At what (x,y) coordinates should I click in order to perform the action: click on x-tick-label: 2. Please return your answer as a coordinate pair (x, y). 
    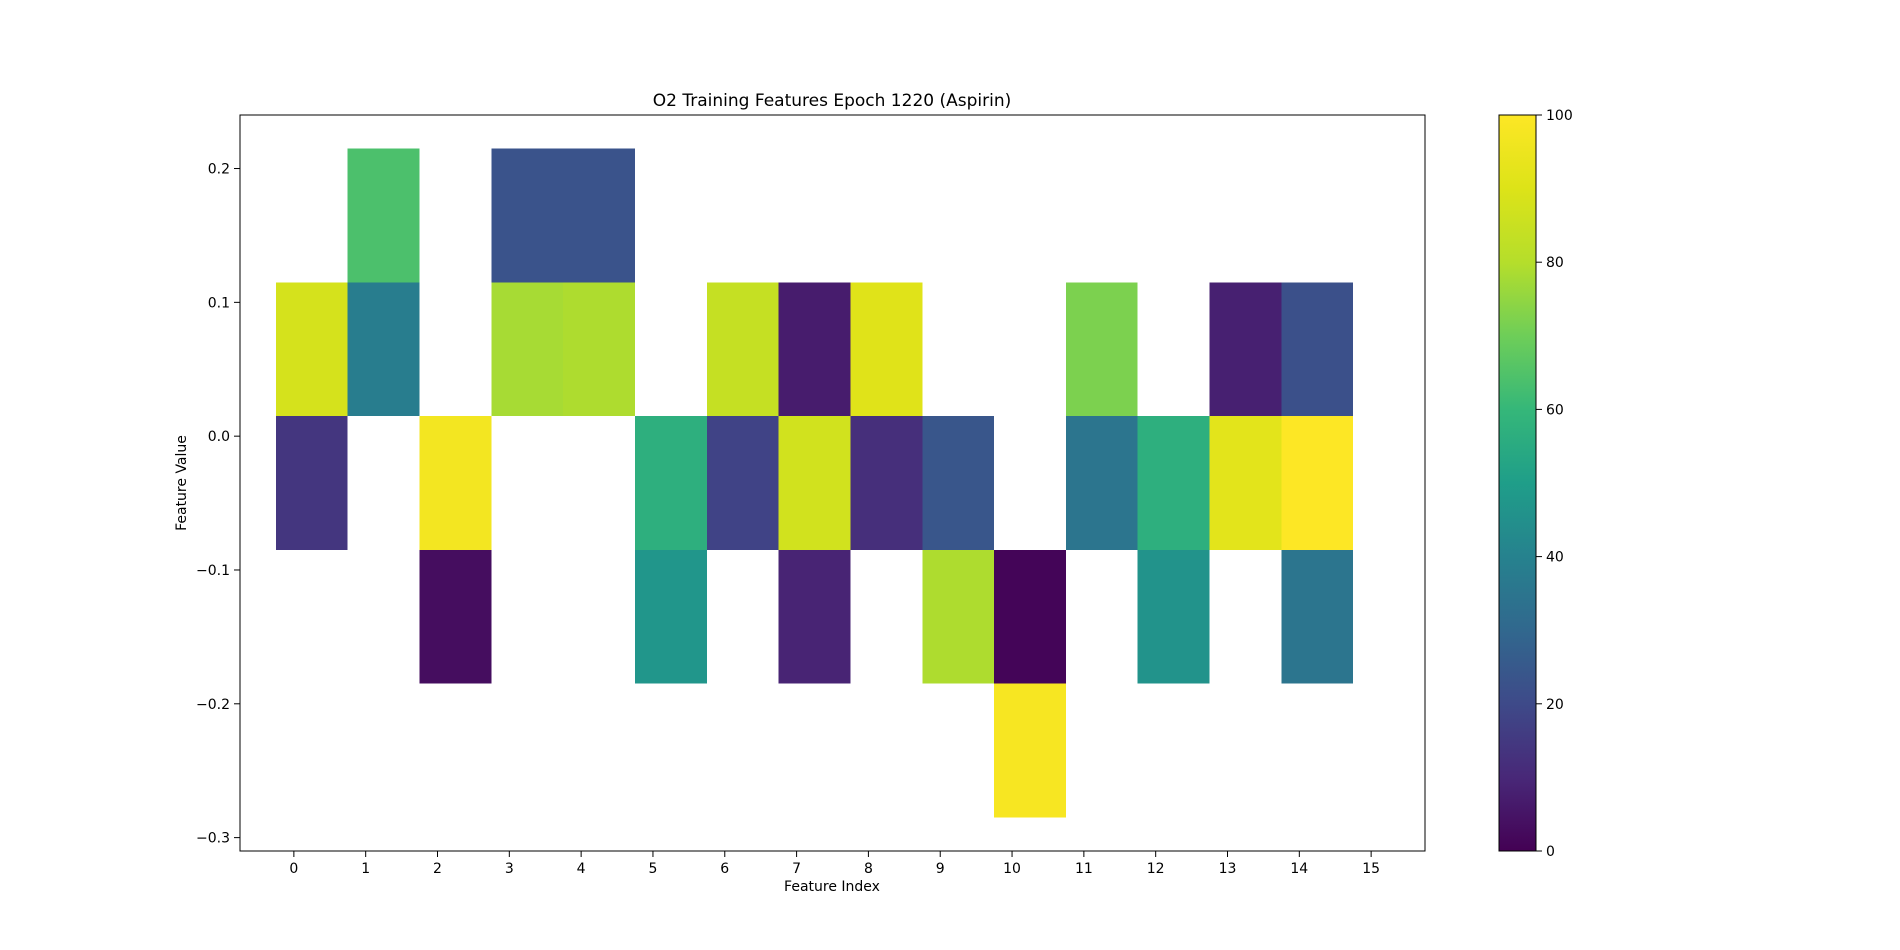
    Looking at the image, I should click on (437, 869).